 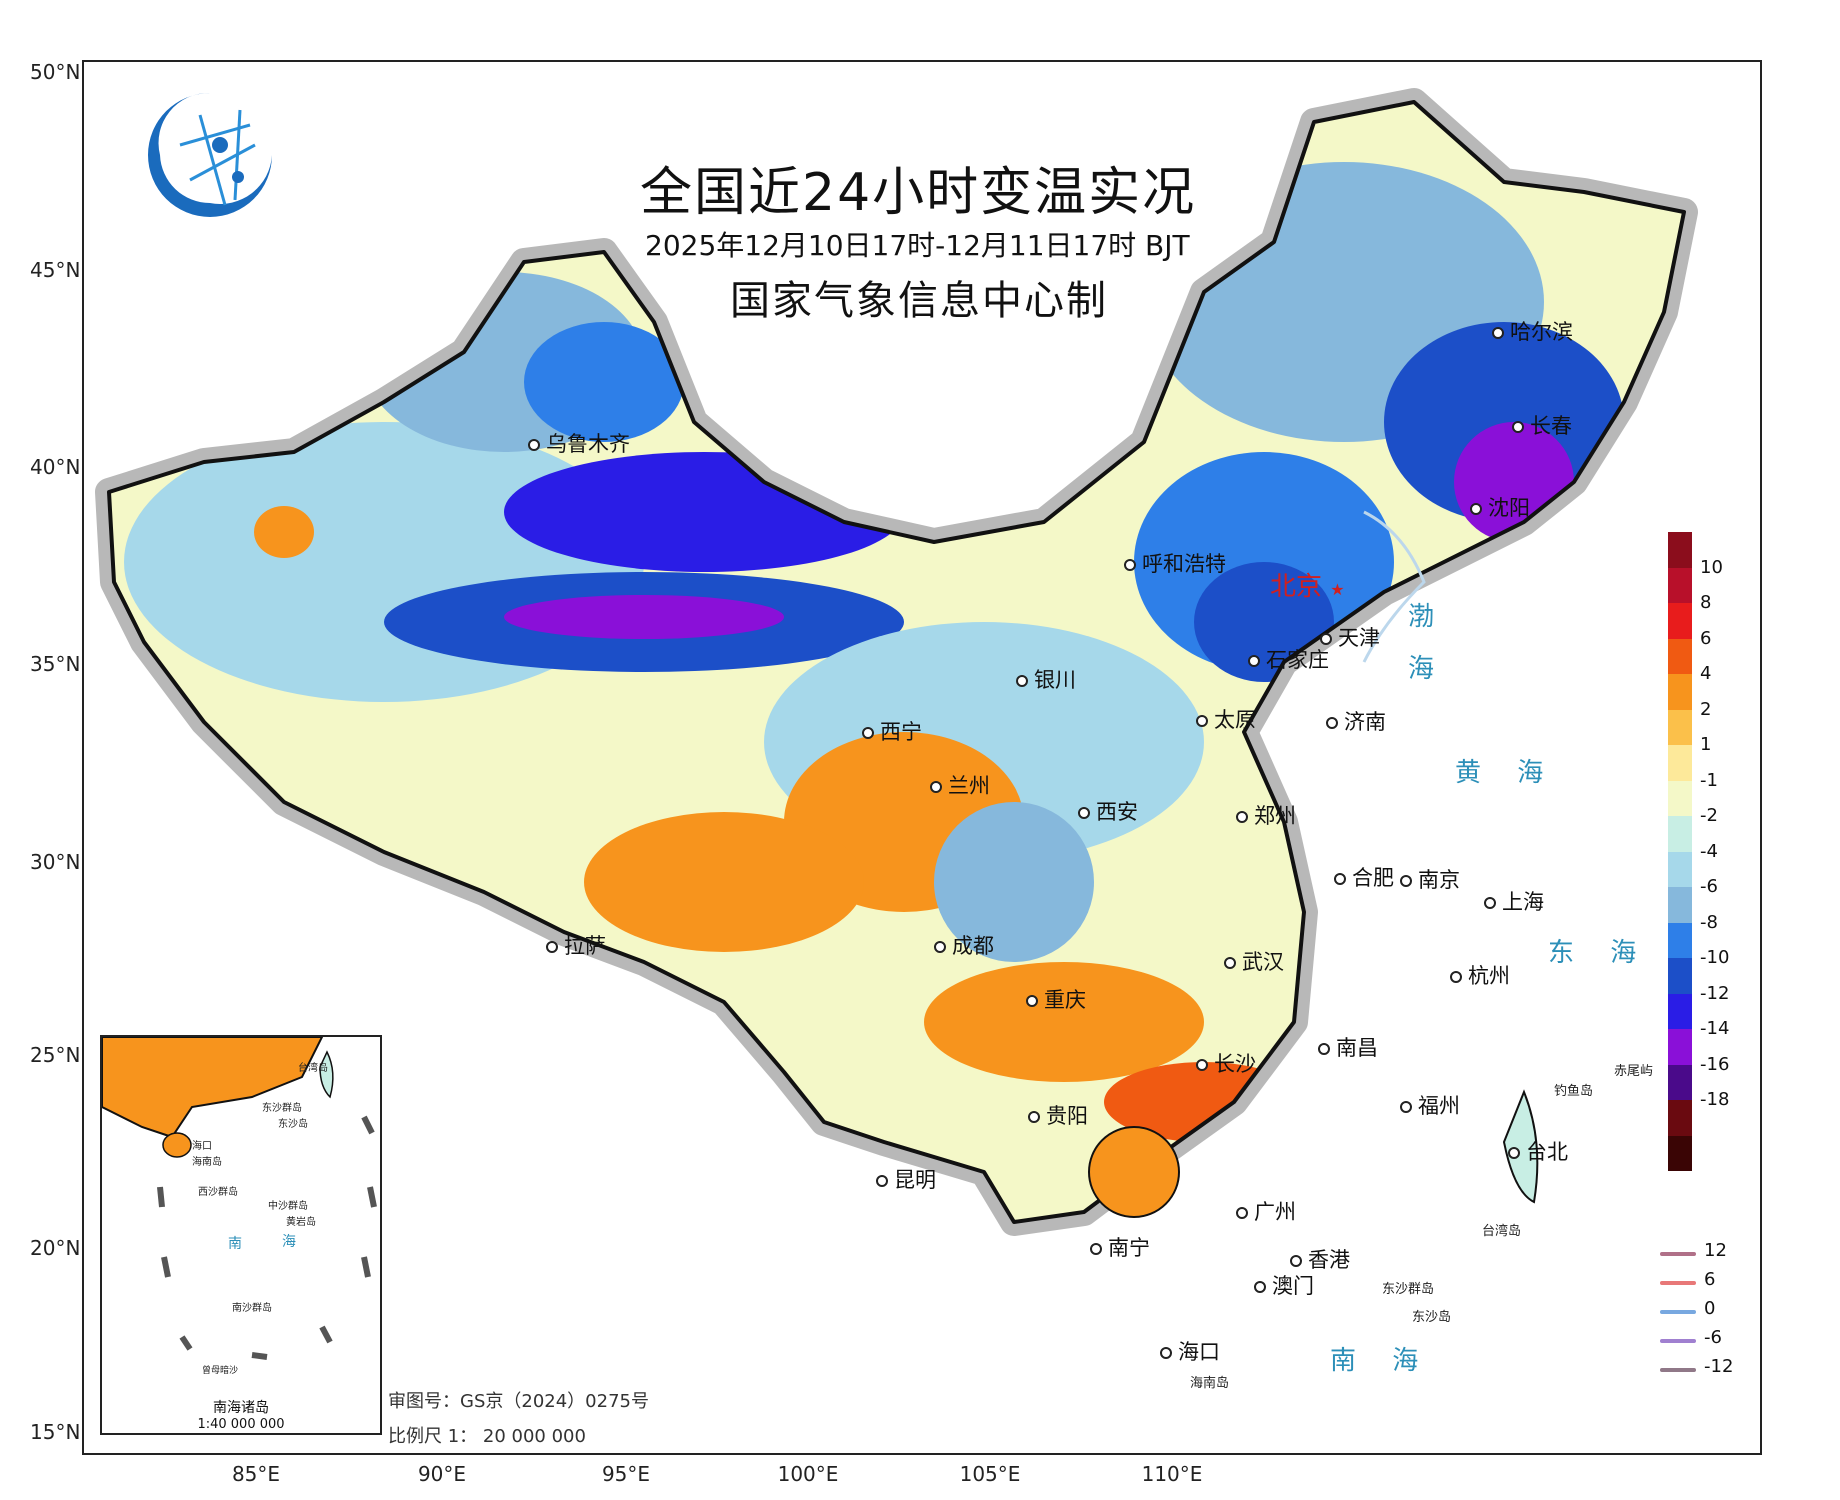 I want to click on lat-label: 50°N, so click(x=55, y=72).